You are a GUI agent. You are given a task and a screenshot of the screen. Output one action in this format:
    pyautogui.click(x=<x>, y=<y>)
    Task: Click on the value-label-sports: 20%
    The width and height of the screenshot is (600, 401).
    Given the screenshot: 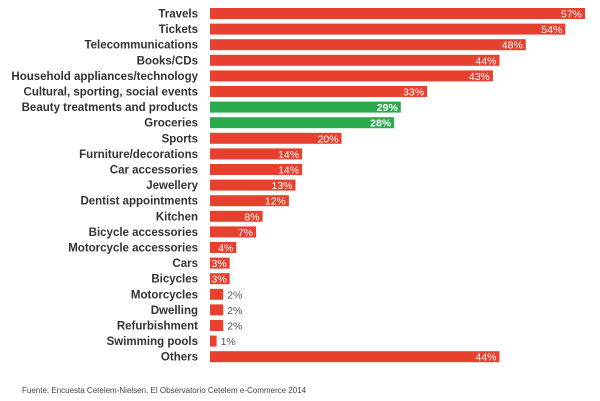 What is the action you would take?
    pyautogui.click(x=328, y=139)
    